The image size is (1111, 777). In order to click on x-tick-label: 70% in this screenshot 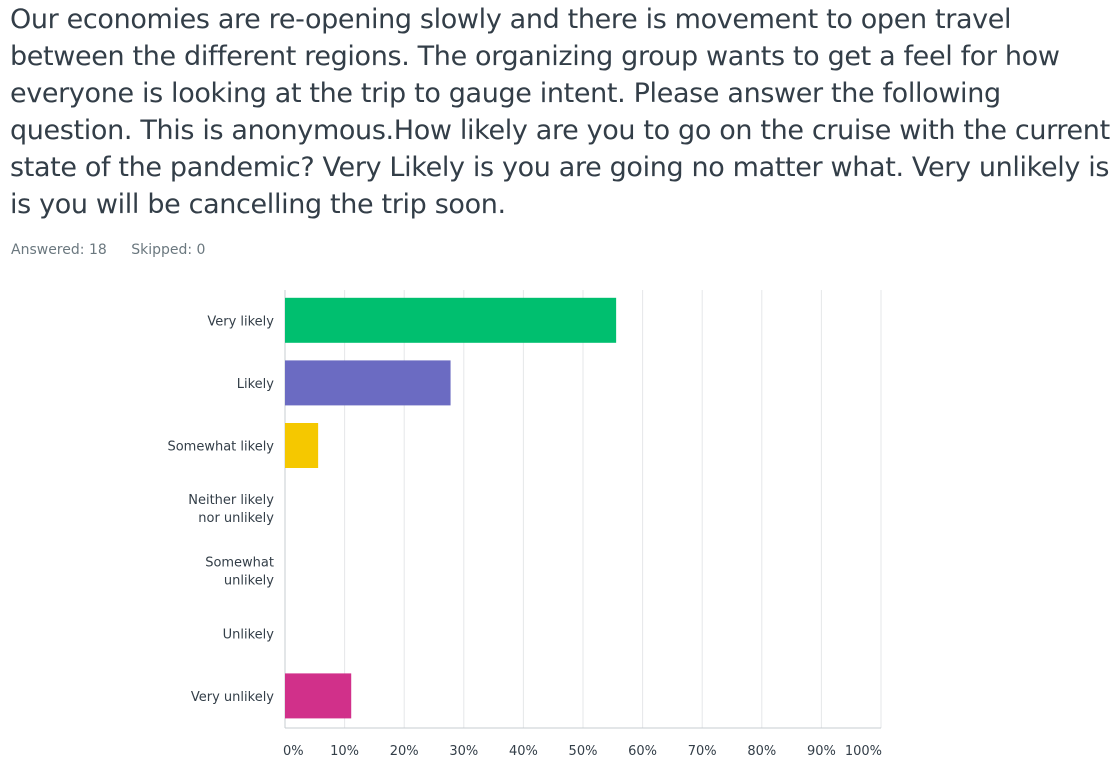, I will do `click(702, 751)`.